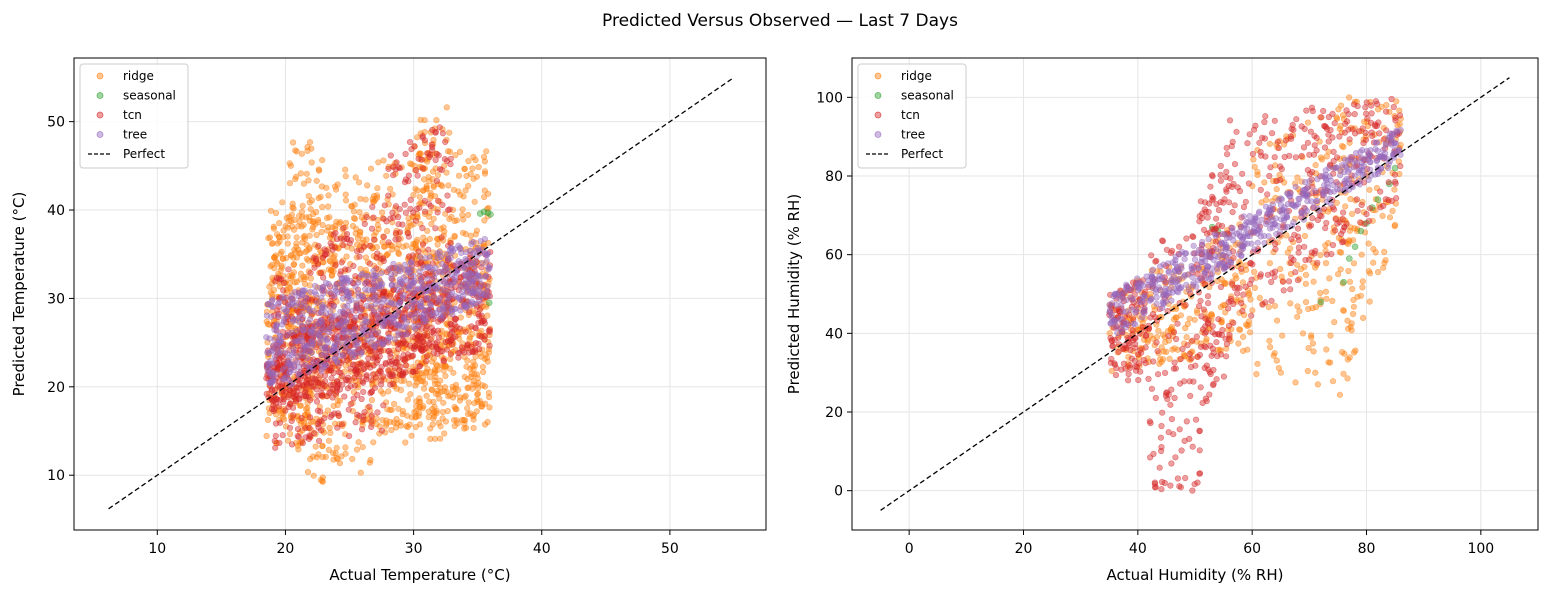  I want to click on hum-tree-point, so click(1284, 227).